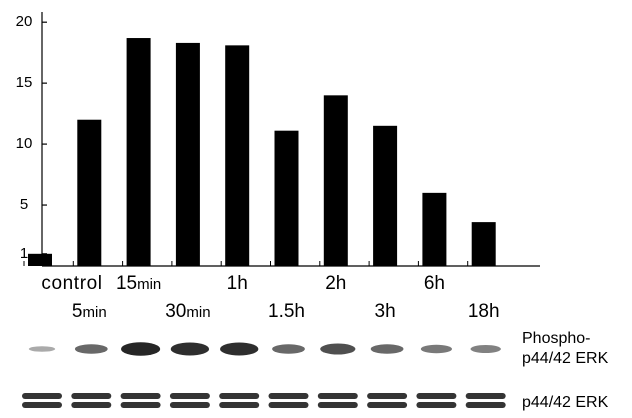 Image resolution: width=632 pixels, height=418 pixels. I want to click on x-tick-label-main-4: 1h, so click(237, 283).